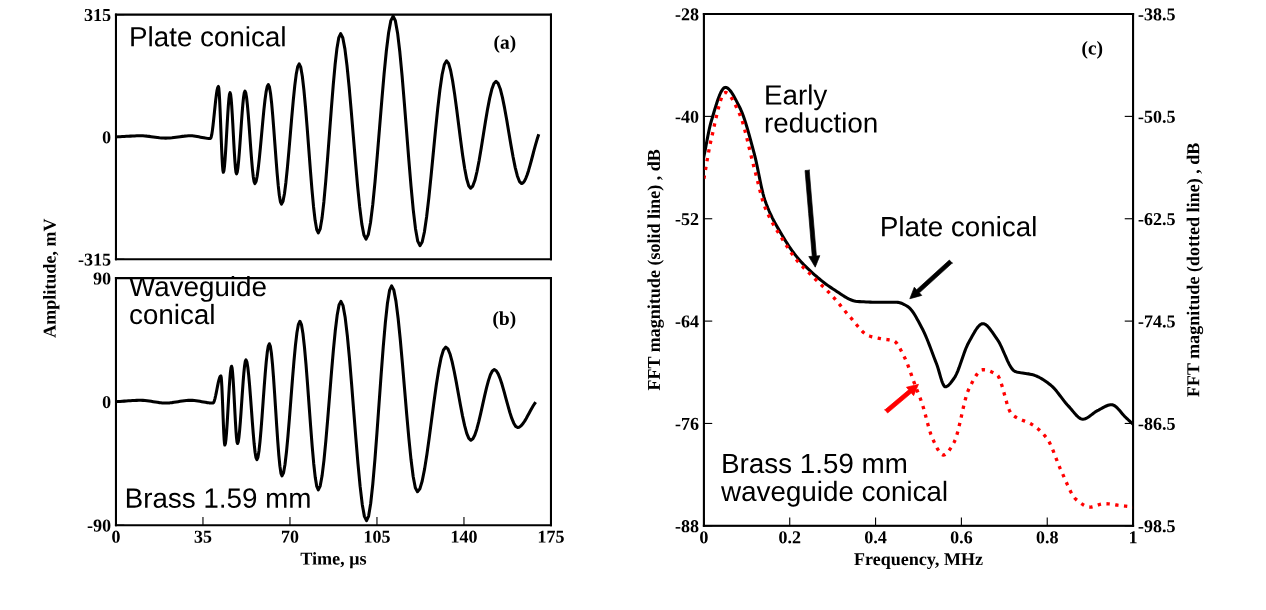  What do you see at coordinates (1092, 50) in the screenshot?
I see `annotation: (c)` at bounding box center [1092, 50].